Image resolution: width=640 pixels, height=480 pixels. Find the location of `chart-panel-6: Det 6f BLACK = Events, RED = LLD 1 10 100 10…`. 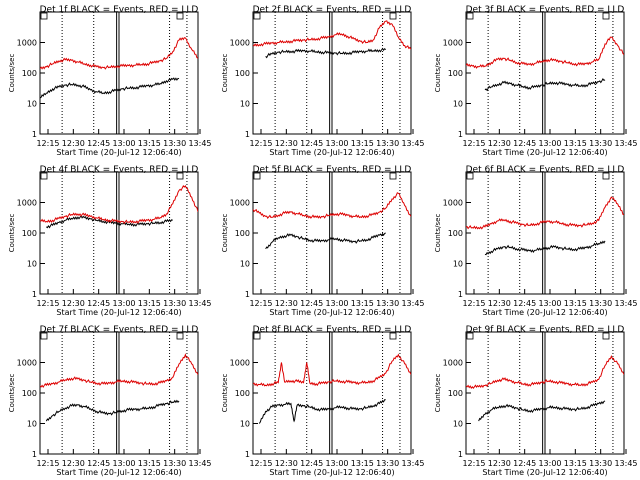

chart-panel-6: Det 6f BLACK = Events, RED = LLD 1 10 100 10… is located at coordinates (536, 241).